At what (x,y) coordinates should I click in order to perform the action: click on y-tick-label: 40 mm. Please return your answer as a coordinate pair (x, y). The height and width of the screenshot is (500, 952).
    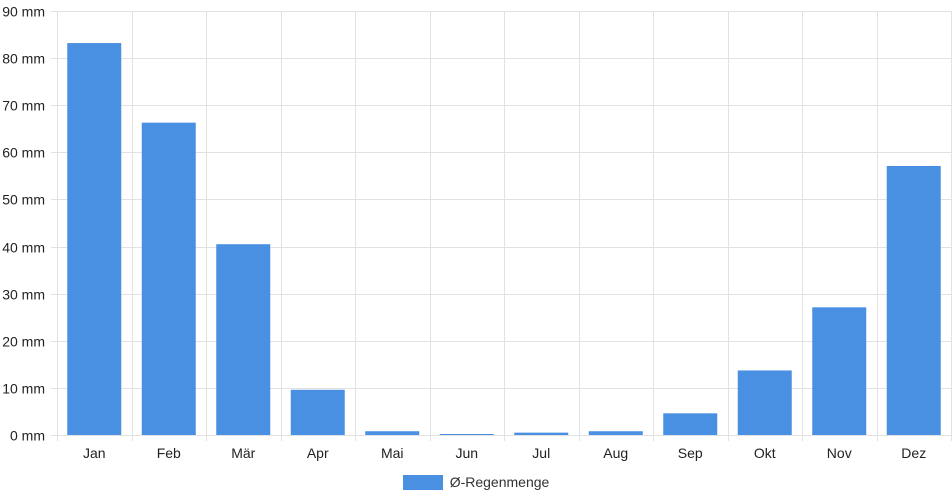
    Looking at the image, I should click on (23, 248).